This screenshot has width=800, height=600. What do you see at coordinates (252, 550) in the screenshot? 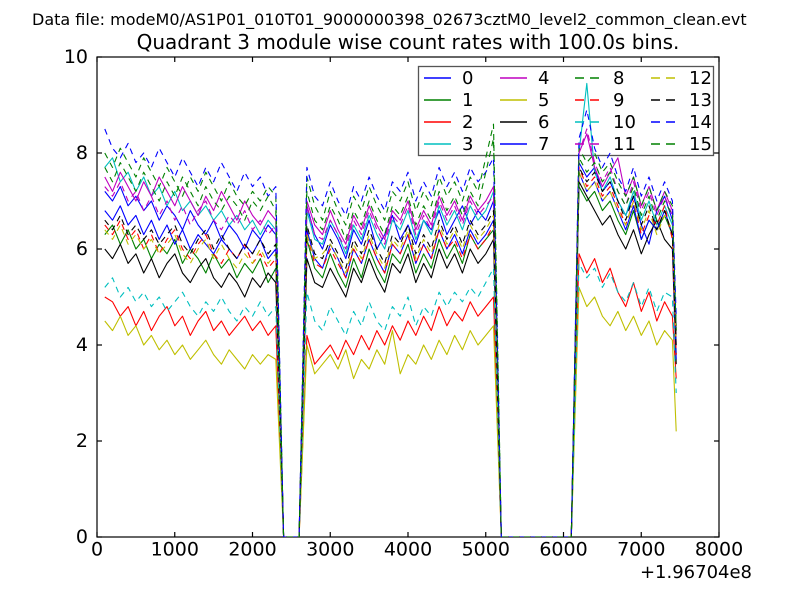
I see `x-tick-label: 2000` at bounding box center [252, 550].